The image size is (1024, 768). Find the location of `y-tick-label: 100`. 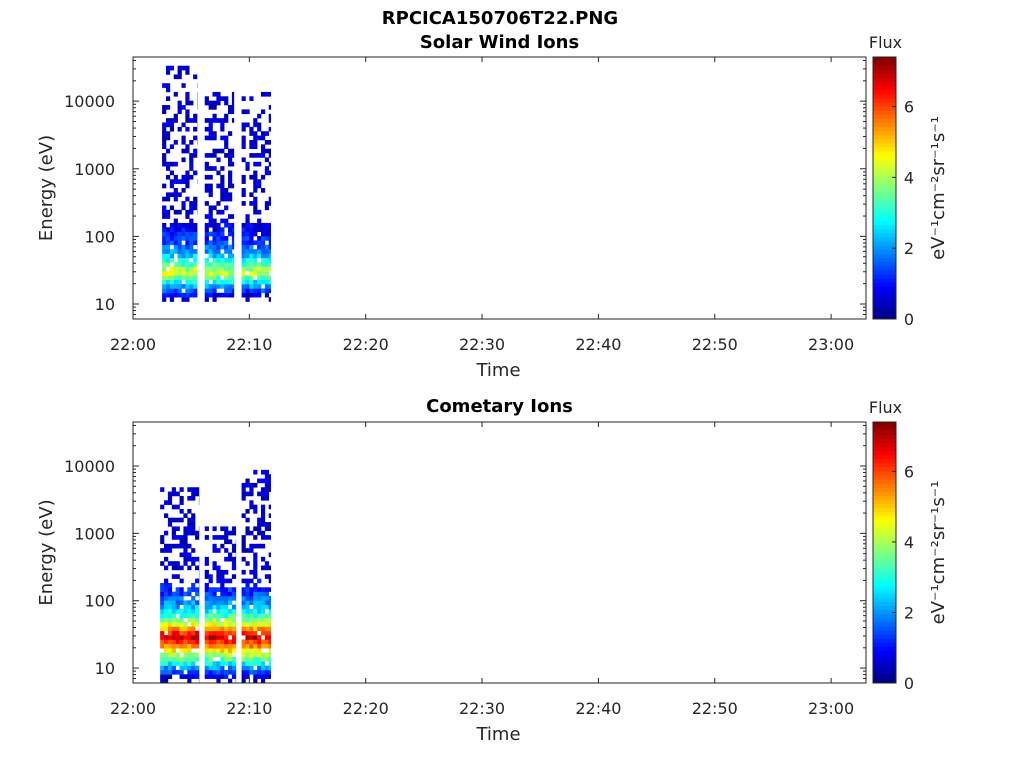

y-tick-label: 100 is located at coordinates (99, 236).